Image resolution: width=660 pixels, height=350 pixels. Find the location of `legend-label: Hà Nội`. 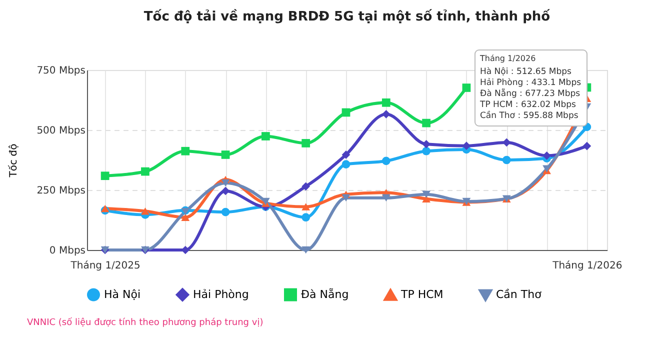

legend-label: Hà Nội is located at coordinates (122, 294).